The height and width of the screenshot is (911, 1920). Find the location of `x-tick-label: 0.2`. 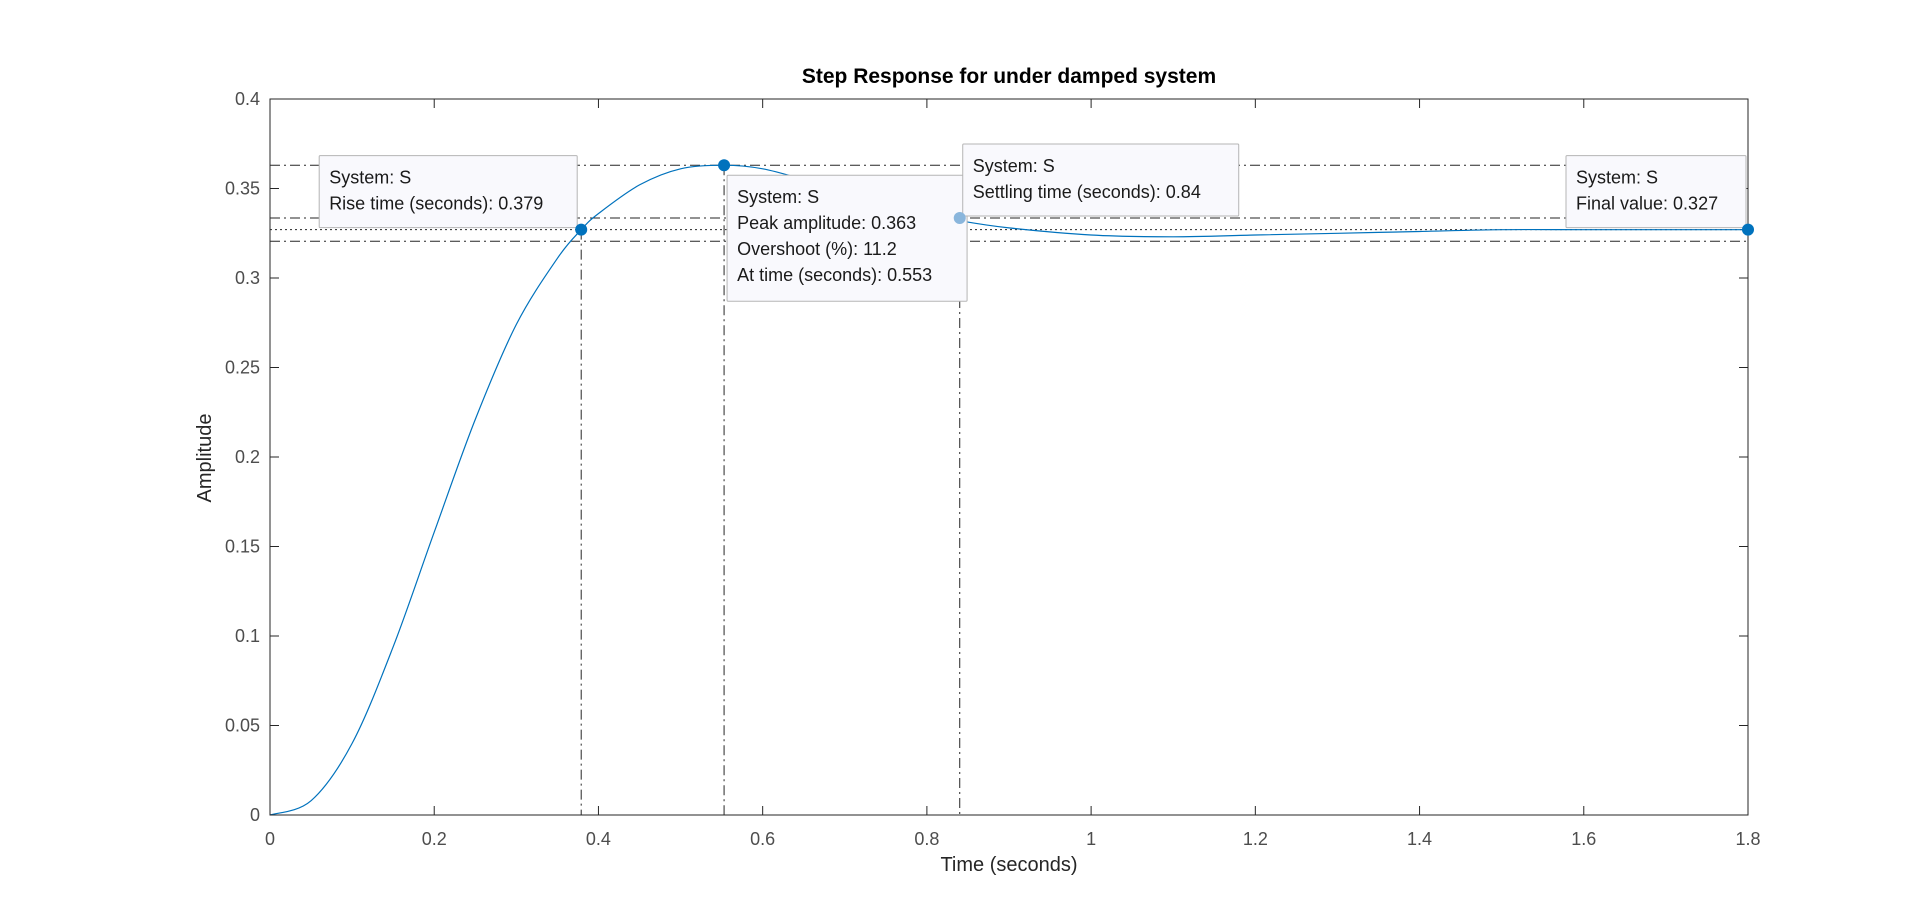

x-tick-label: 0.2 is located at coordinates (434, 839).